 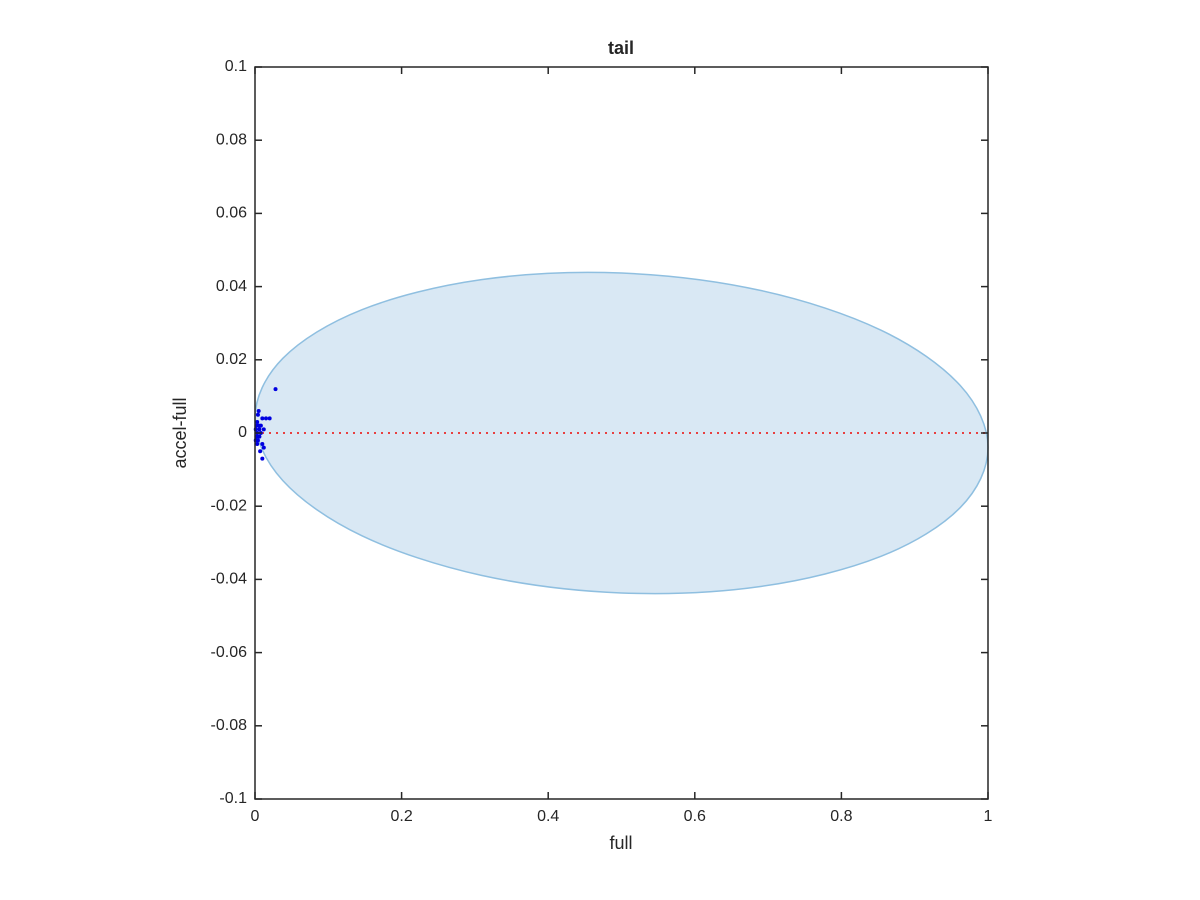 I want to click on x-axis-label: full, so click(x=620, y=843).